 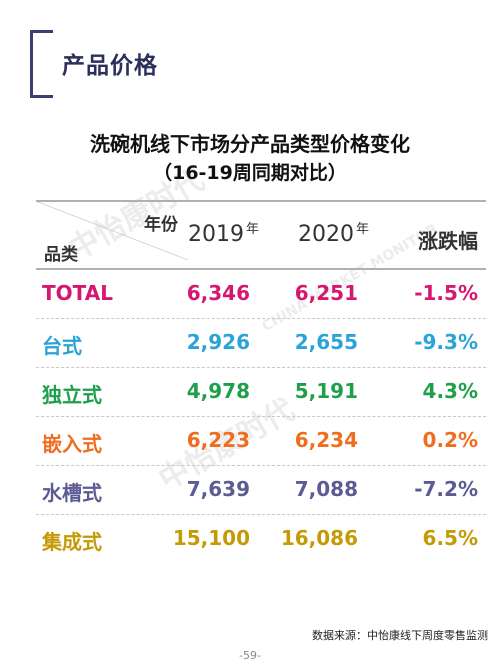 I want to click on row-value-2019: 4,978, so click(x=218, y=391).